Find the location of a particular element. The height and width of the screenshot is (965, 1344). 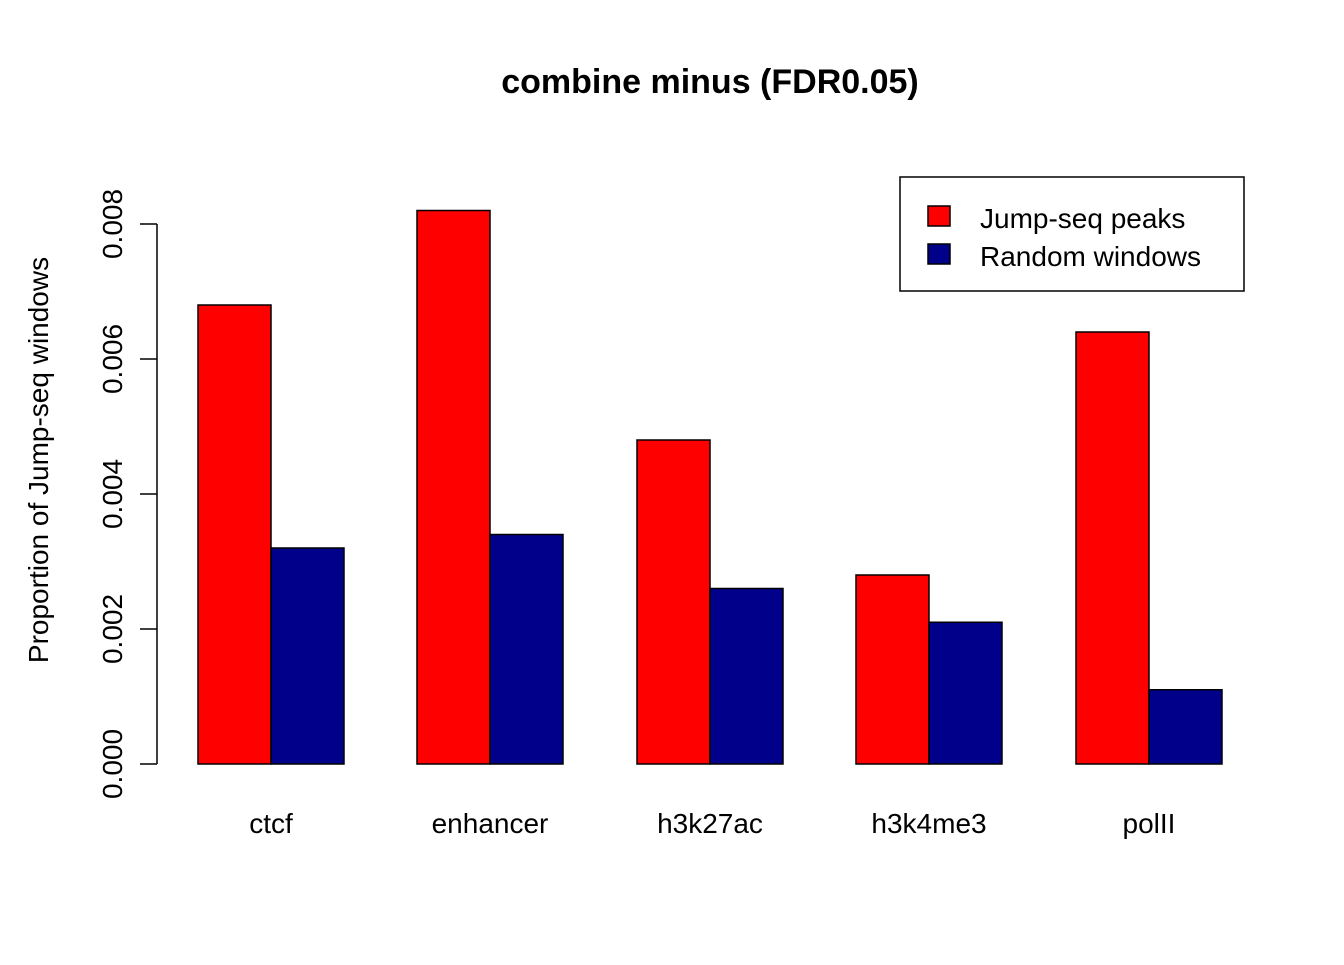

legend-frame is located at coordinates (1072, 234).